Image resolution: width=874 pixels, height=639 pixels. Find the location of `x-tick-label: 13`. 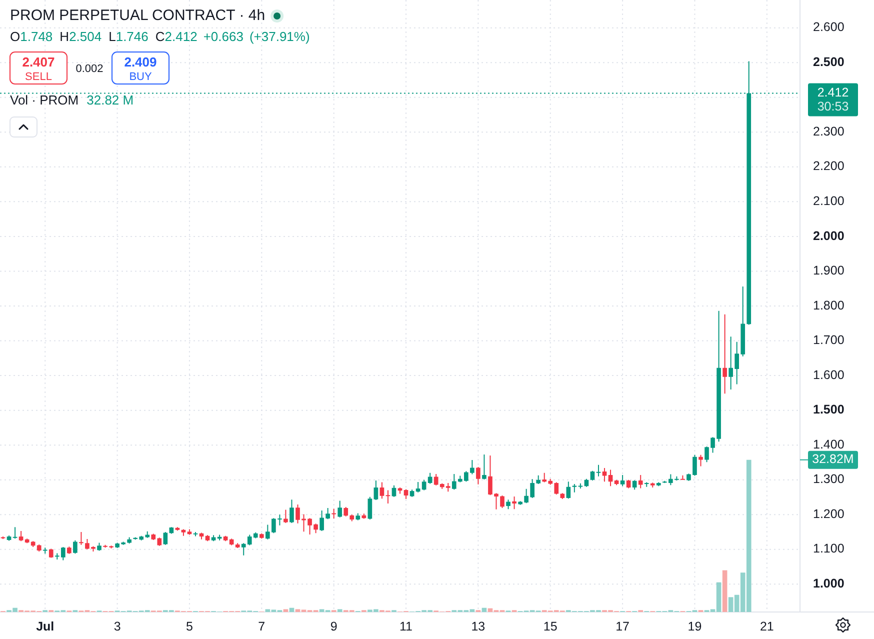

x-tick-label: 13 is located at coordinates (478, 626).